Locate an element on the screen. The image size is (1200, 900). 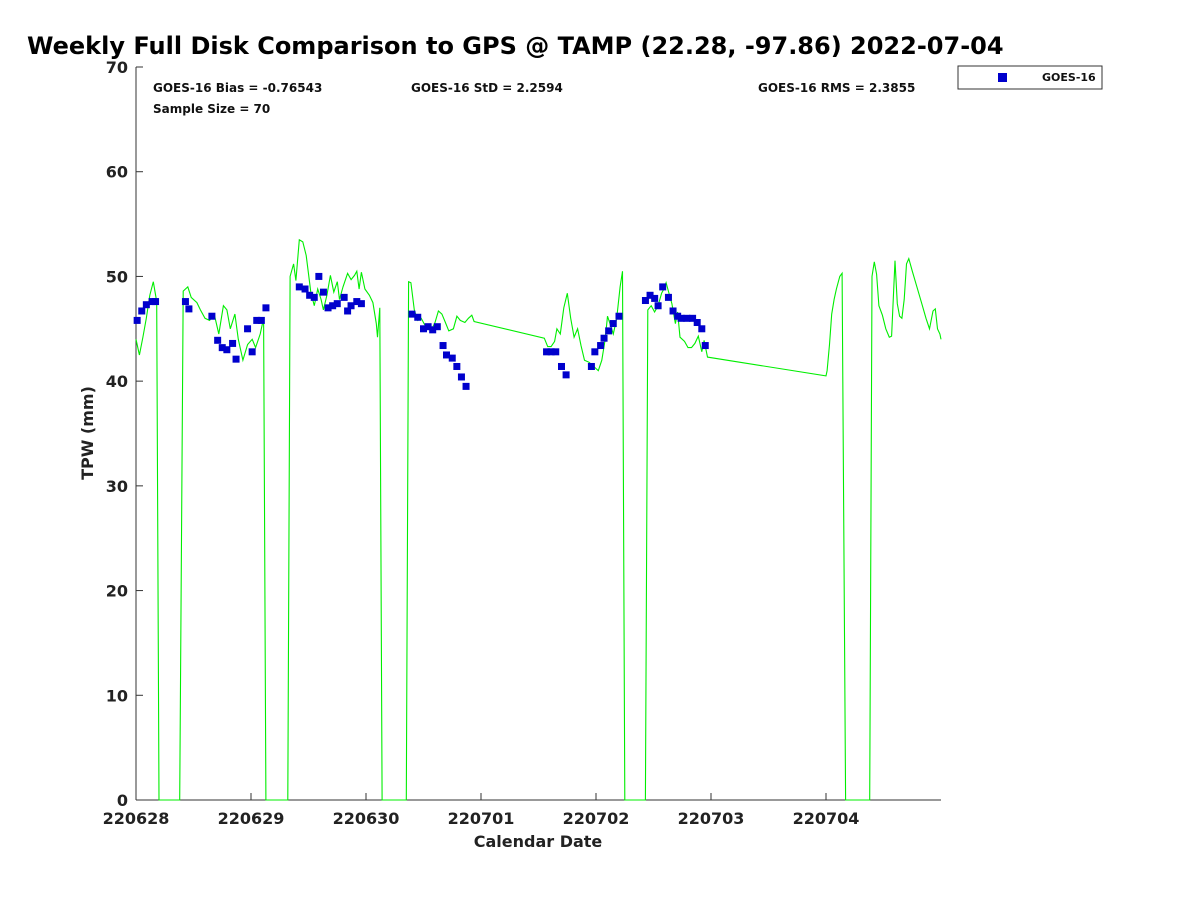
legend-box is located at coordinates (1030, 77).